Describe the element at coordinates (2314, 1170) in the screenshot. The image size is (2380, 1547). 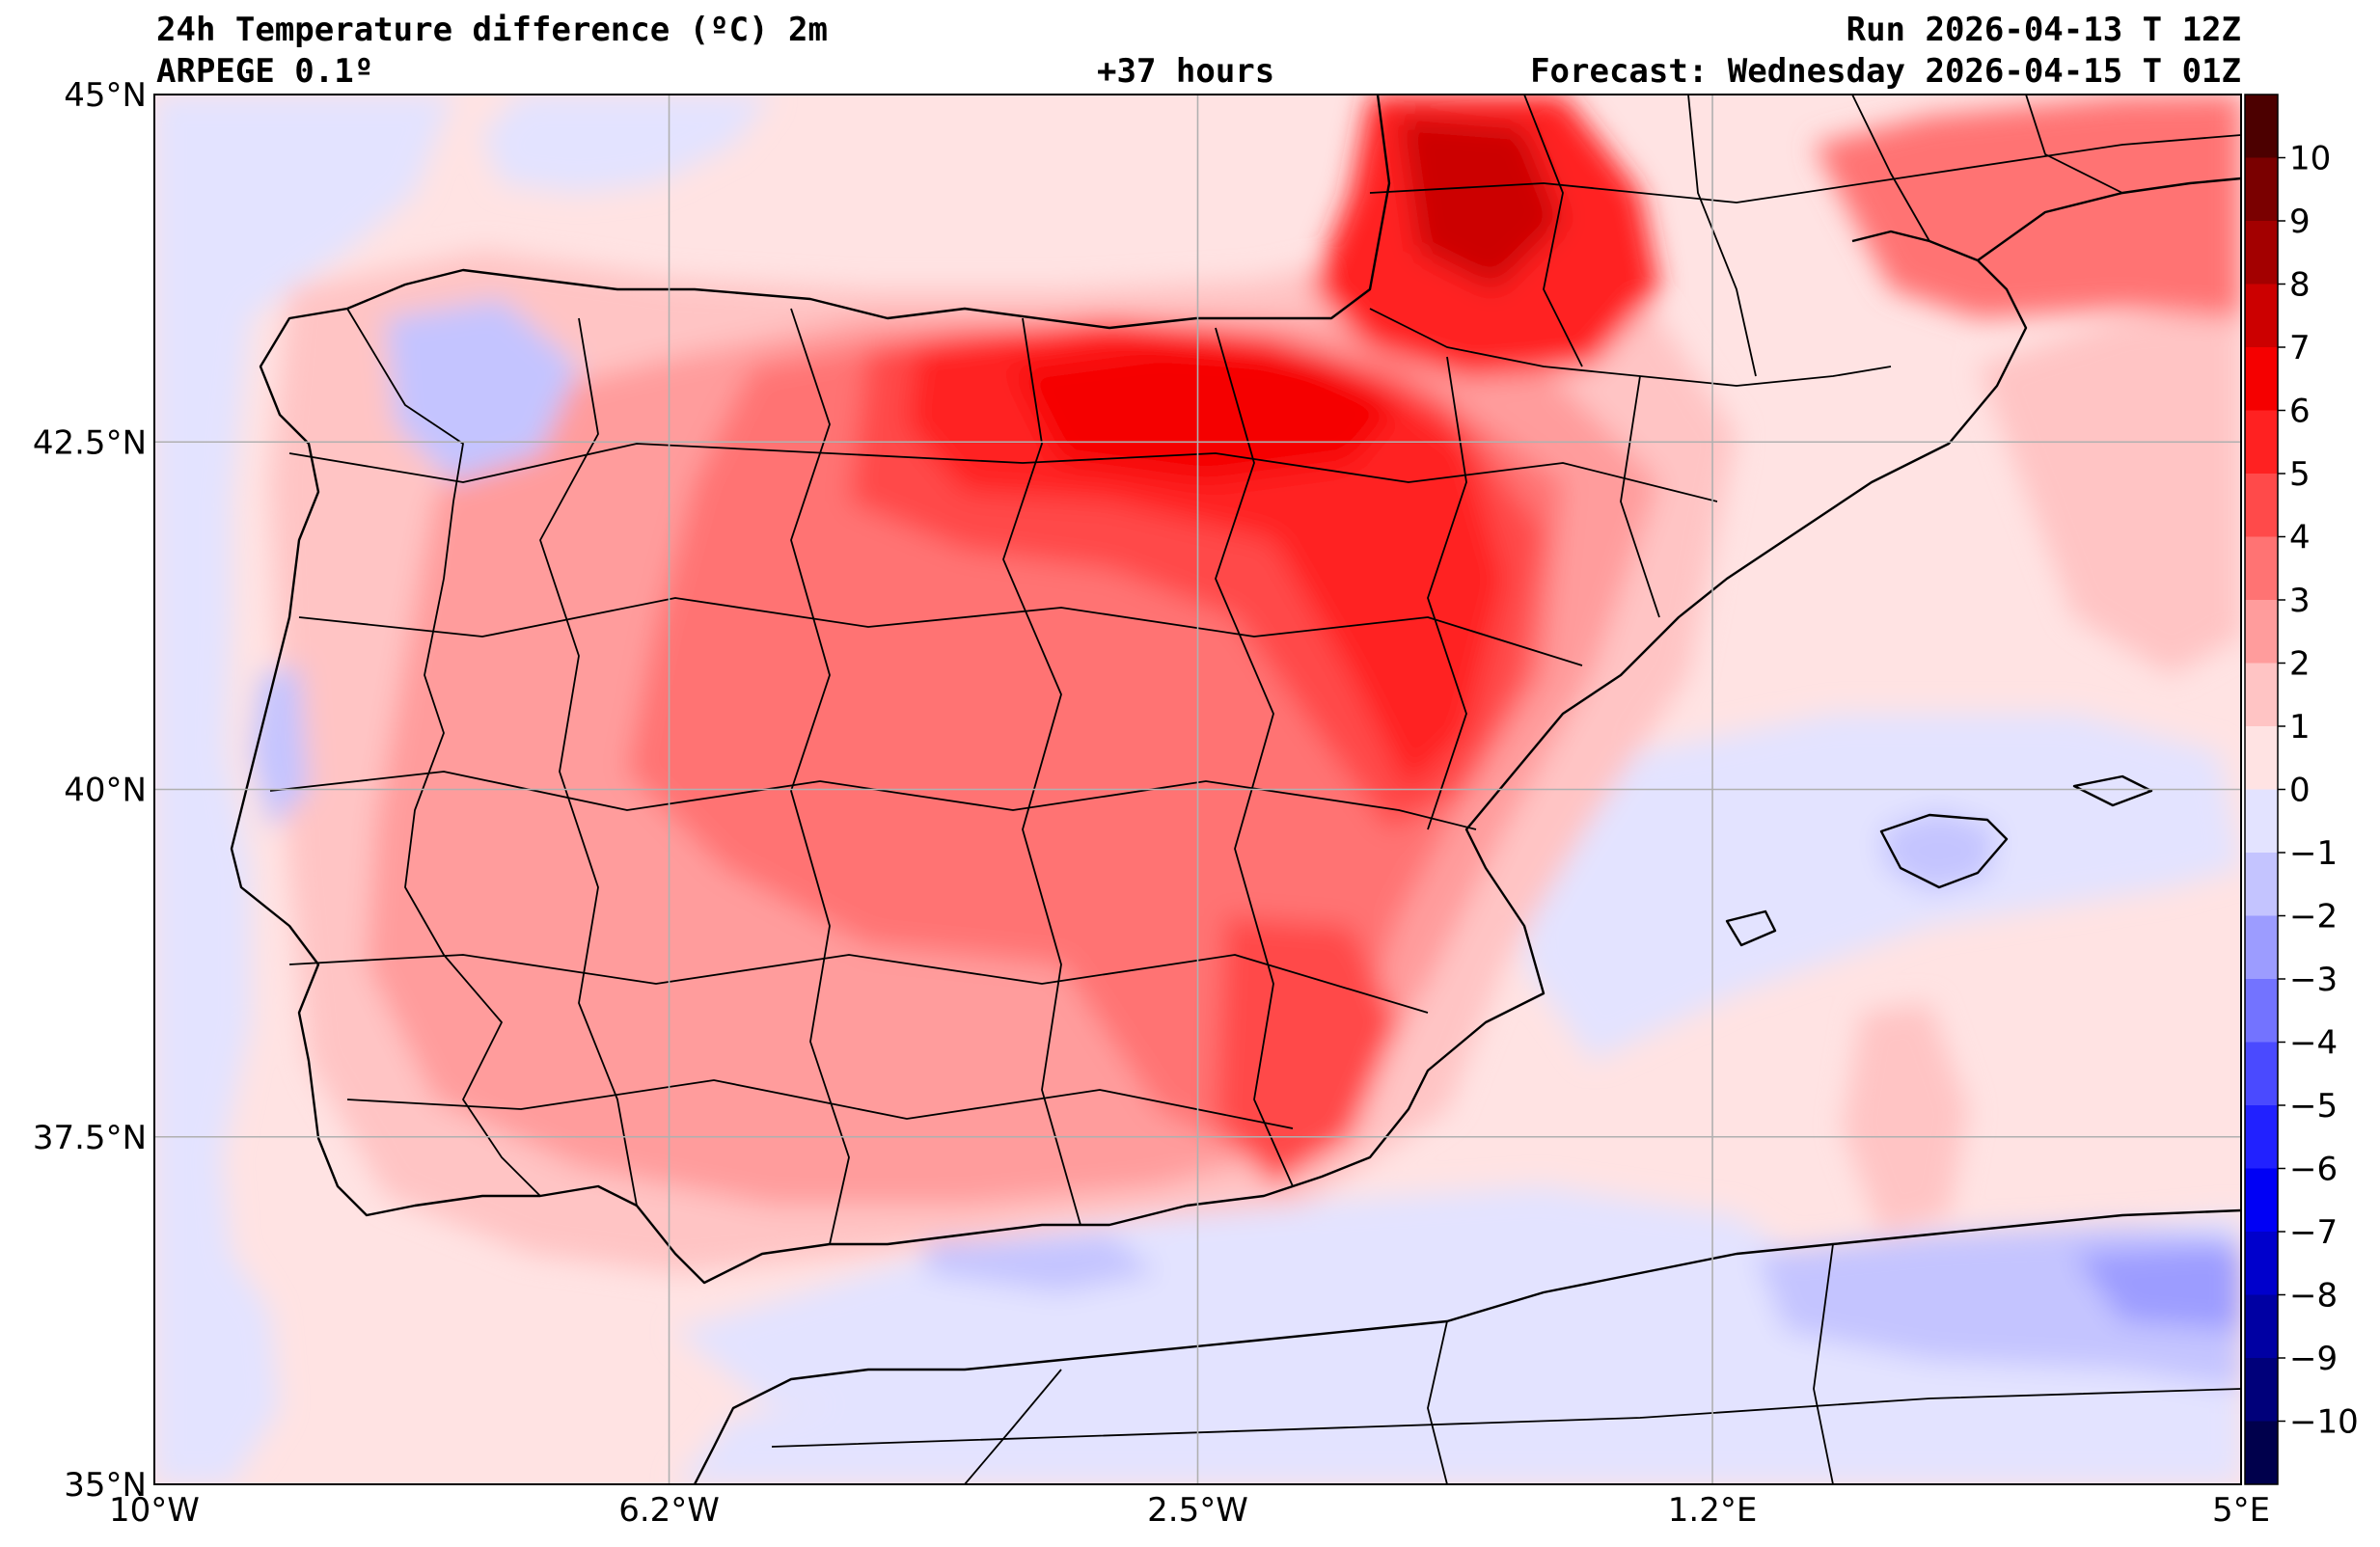
I see `colorbar-label: −6` at that location.